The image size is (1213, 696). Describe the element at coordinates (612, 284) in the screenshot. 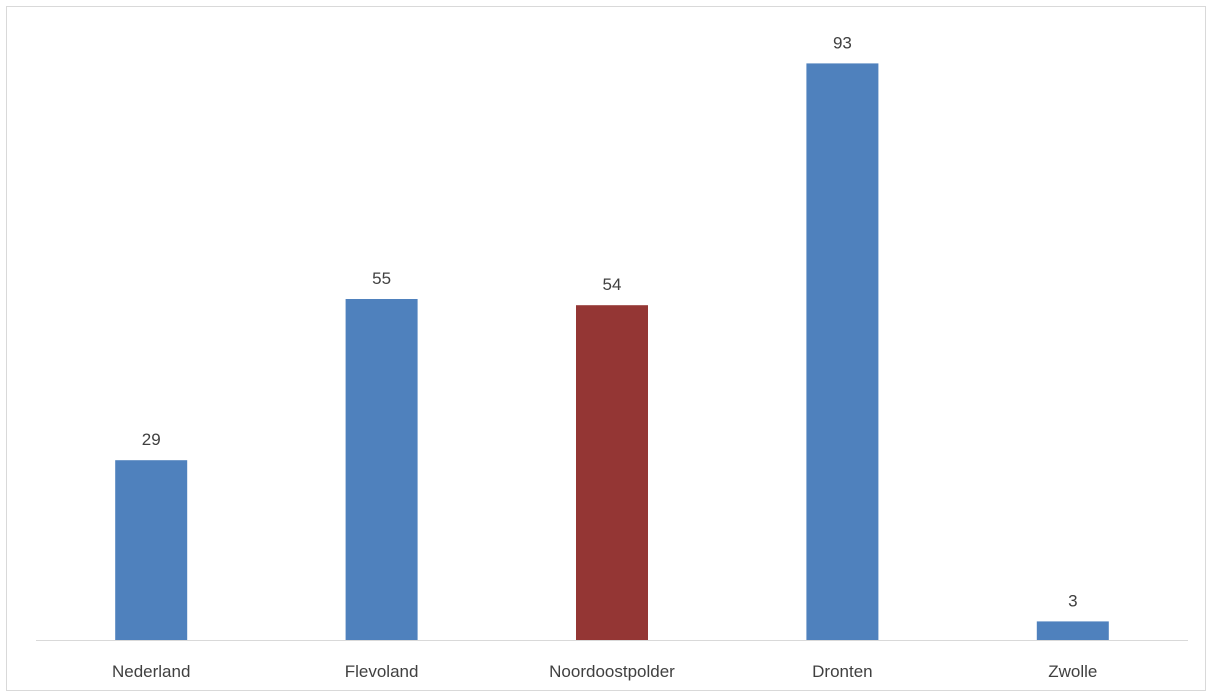

I see `data-label-noordoostpolder: 54` at that location.